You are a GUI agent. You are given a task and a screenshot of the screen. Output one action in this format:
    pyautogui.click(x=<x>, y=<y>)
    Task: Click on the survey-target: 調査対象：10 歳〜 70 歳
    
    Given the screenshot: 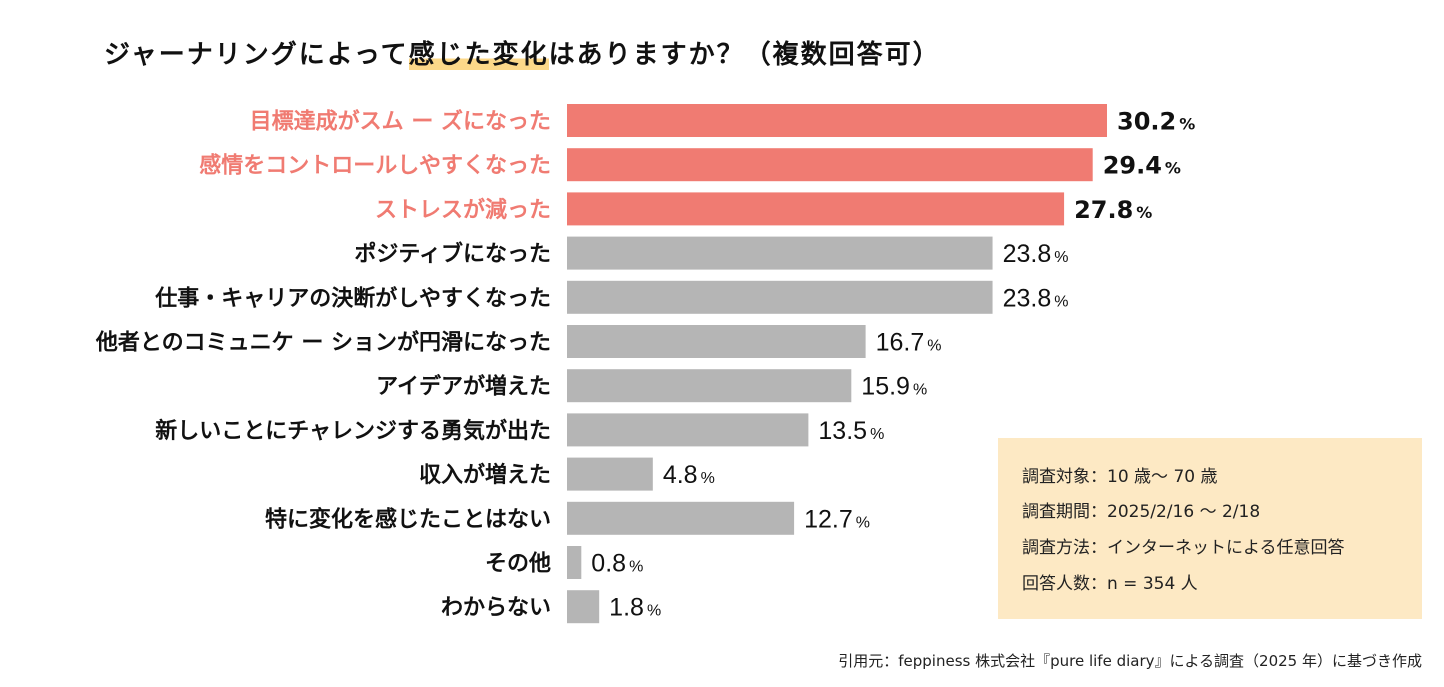 What is the action you would take?
    pyautogui.click(x=1120, y=477)
    